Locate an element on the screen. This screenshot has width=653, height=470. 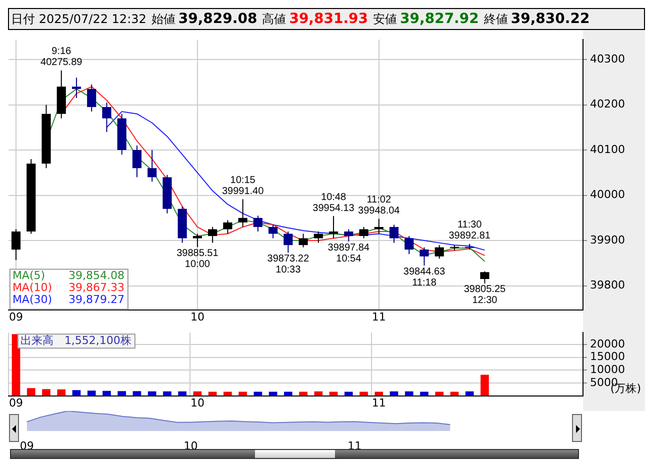
text: MA(10) is located at coordinates (32, 287).